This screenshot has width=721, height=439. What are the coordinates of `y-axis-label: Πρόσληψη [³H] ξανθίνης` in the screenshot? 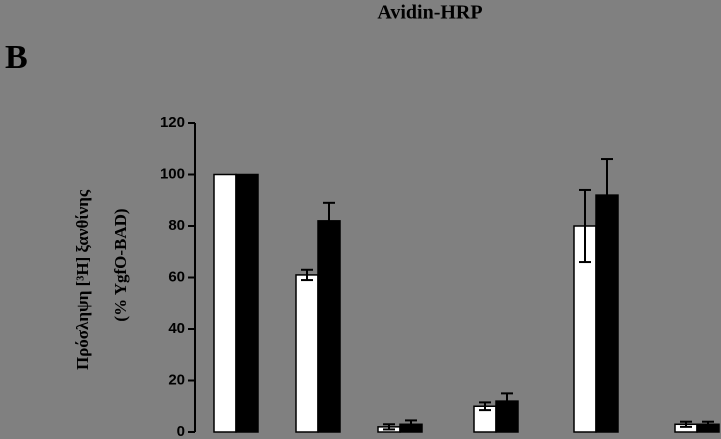 It's located at (82, 279).